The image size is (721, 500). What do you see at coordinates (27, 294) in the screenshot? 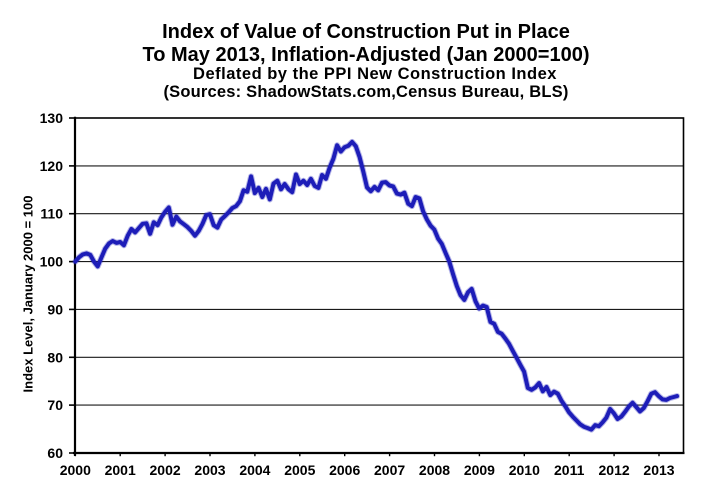
I see `svg-text:Index Level, January 2000 = 10: Index Level, January 2000 = 100` at bounding box center [27, 294].